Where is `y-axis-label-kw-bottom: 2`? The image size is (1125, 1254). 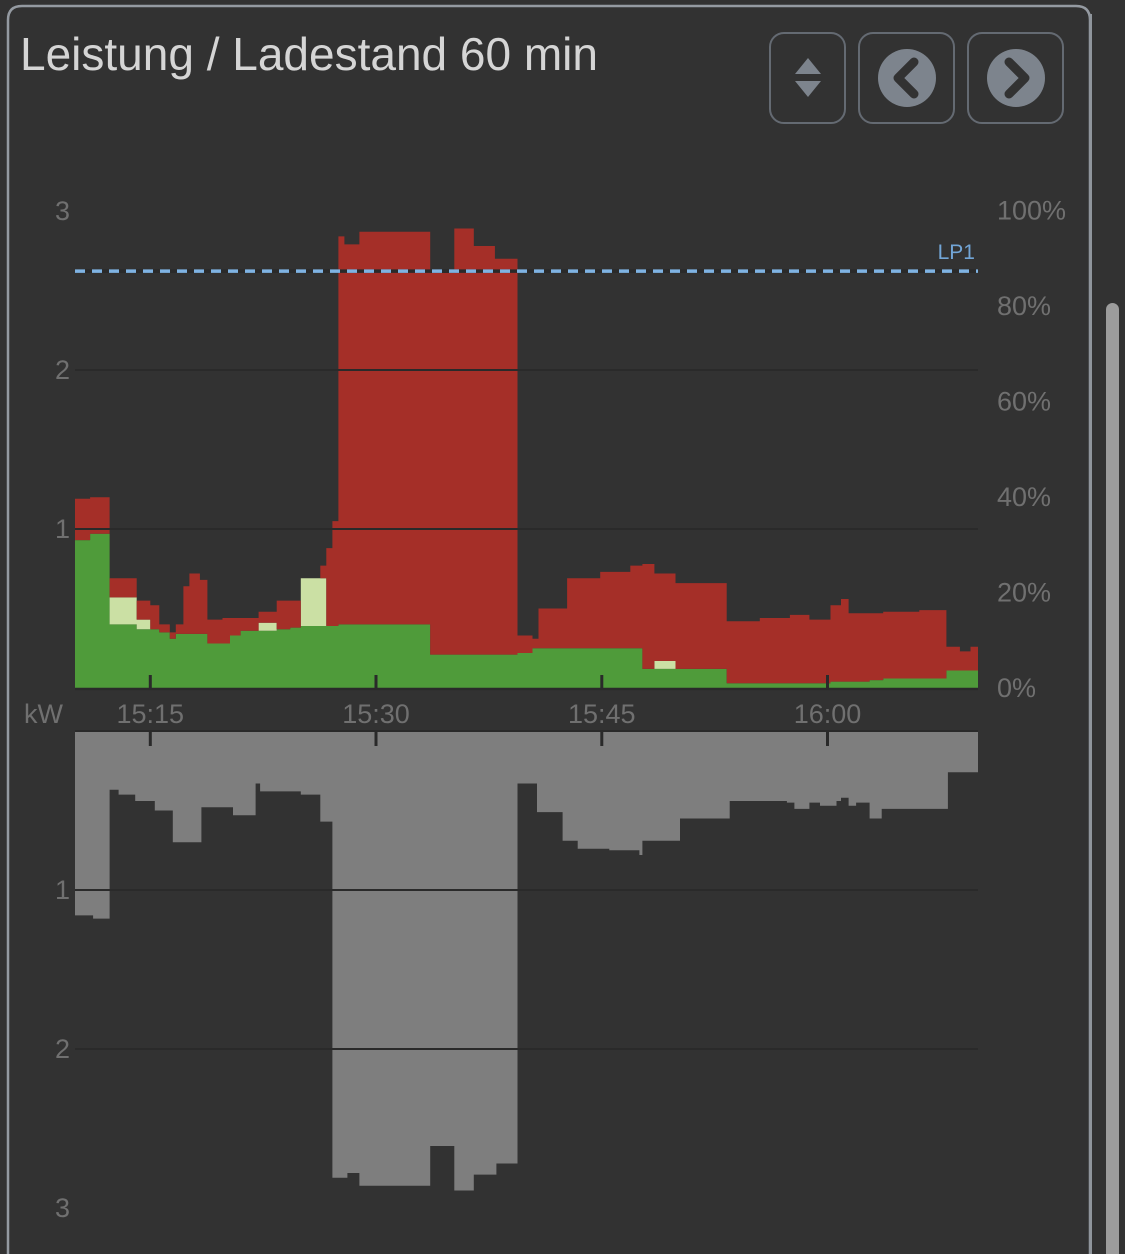 y-axis-label-kw-bottom: 2 is located at coordinates (62, 1049).